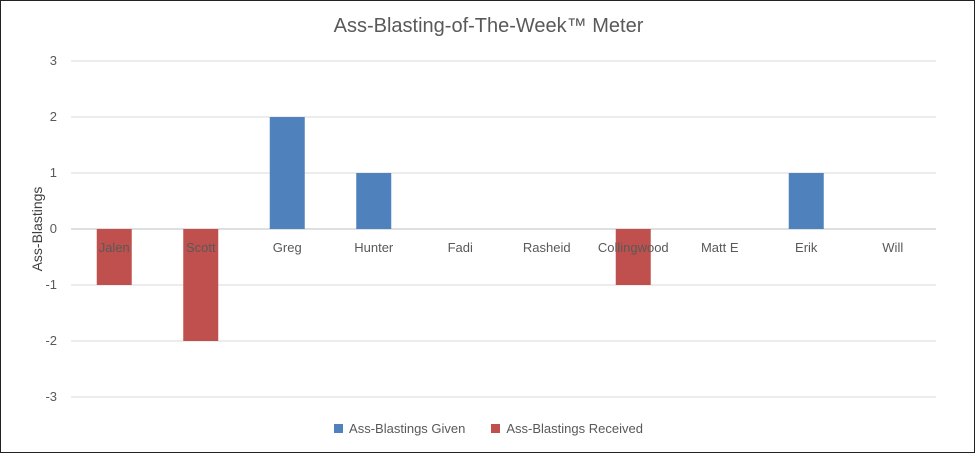  I want to click on category-label: Matt E, so click(720, 247).